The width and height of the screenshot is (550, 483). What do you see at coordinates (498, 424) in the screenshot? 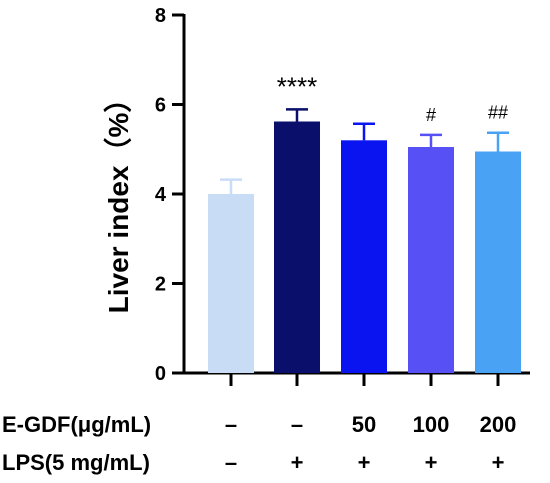
I see `treatment-row-value: 200` at bounding box center [498, 424].